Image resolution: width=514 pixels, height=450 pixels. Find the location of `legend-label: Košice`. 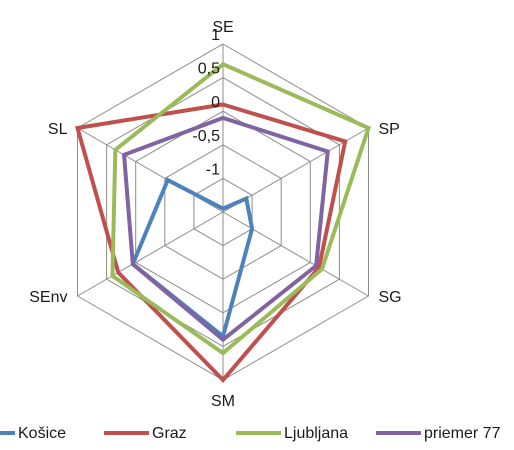

legend-label: Košice is located at coordinates (42, 433).